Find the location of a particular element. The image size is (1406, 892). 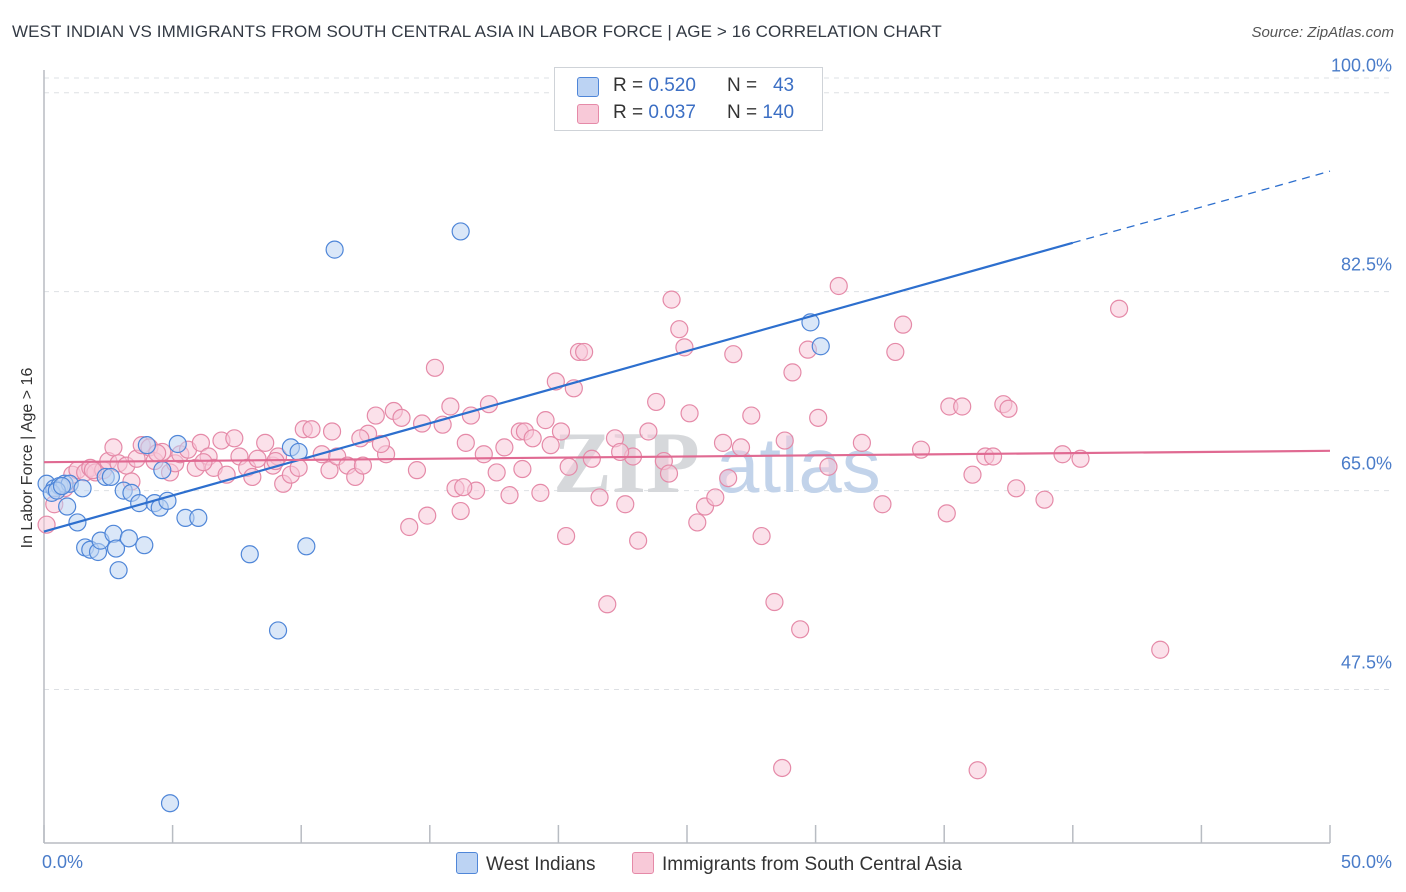

legend-swatch-pink is located at coordinates (588, 114).